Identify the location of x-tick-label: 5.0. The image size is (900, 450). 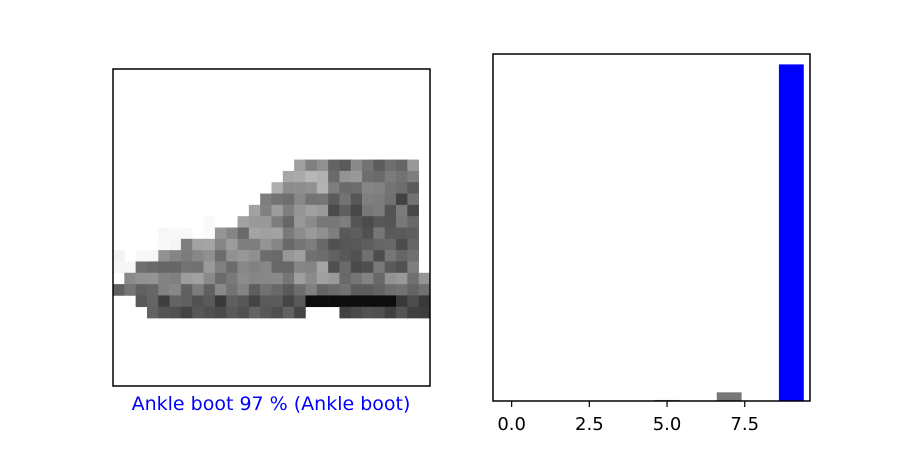
(667, 424).